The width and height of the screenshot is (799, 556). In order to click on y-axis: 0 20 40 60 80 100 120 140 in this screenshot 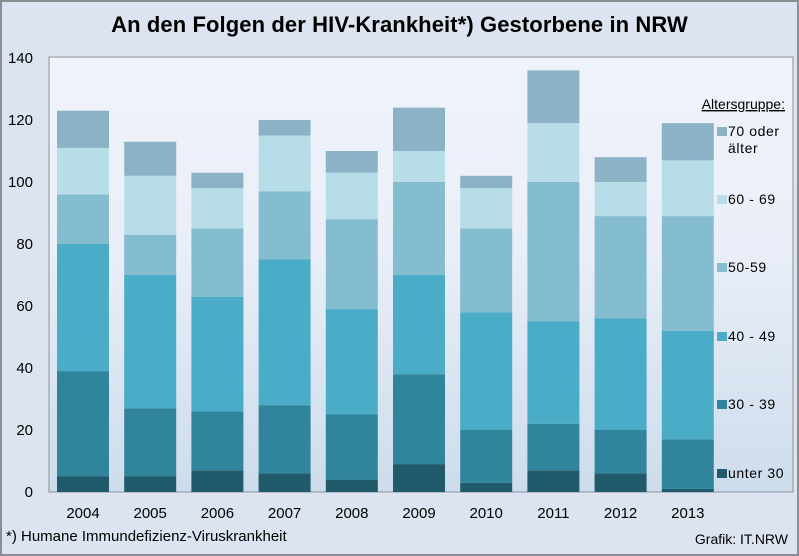, I will do `click(20, 275)`.